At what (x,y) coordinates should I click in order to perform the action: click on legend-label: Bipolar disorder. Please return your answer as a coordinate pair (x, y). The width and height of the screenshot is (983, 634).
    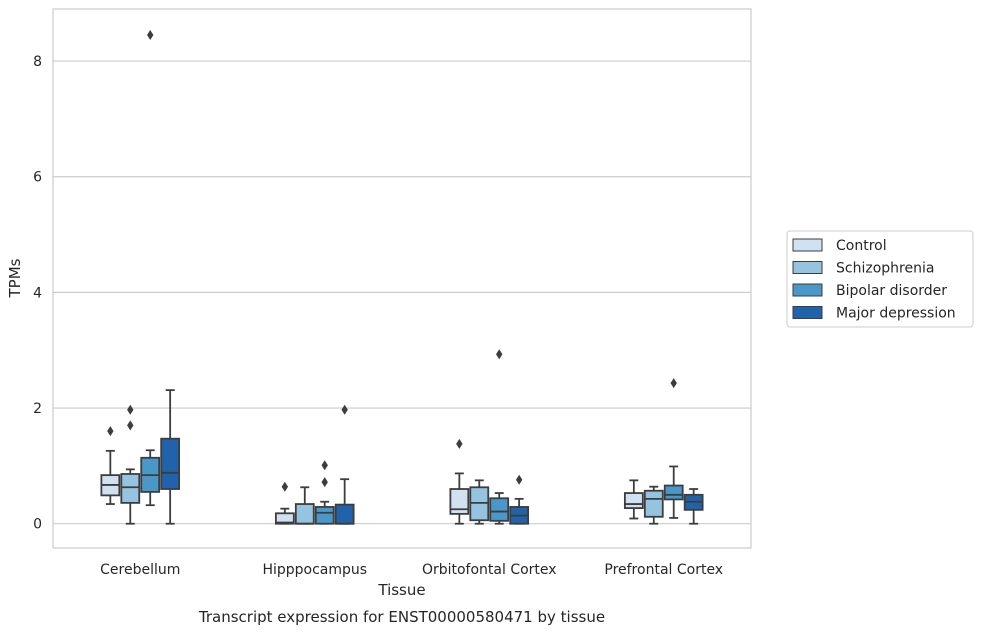
    Looking at the image, I should click on (891, 291).